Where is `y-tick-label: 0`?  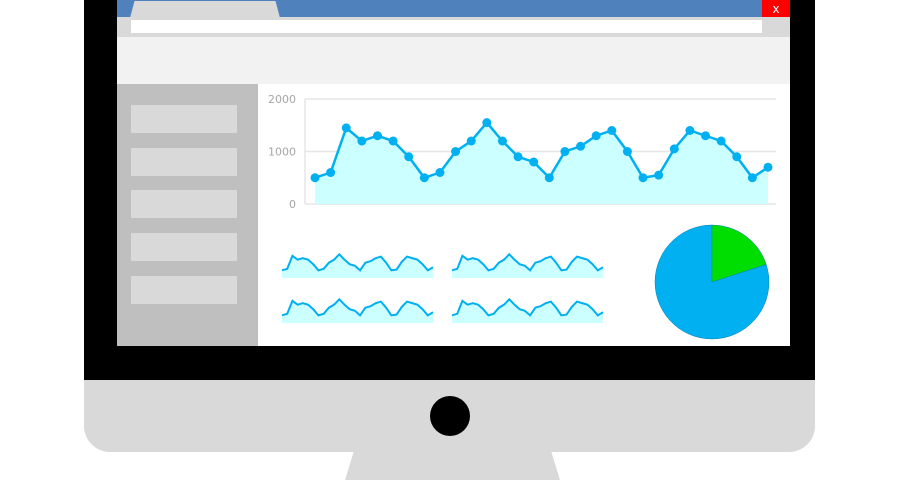
y-tick-label: 0 is located at coordinates (292, 204).